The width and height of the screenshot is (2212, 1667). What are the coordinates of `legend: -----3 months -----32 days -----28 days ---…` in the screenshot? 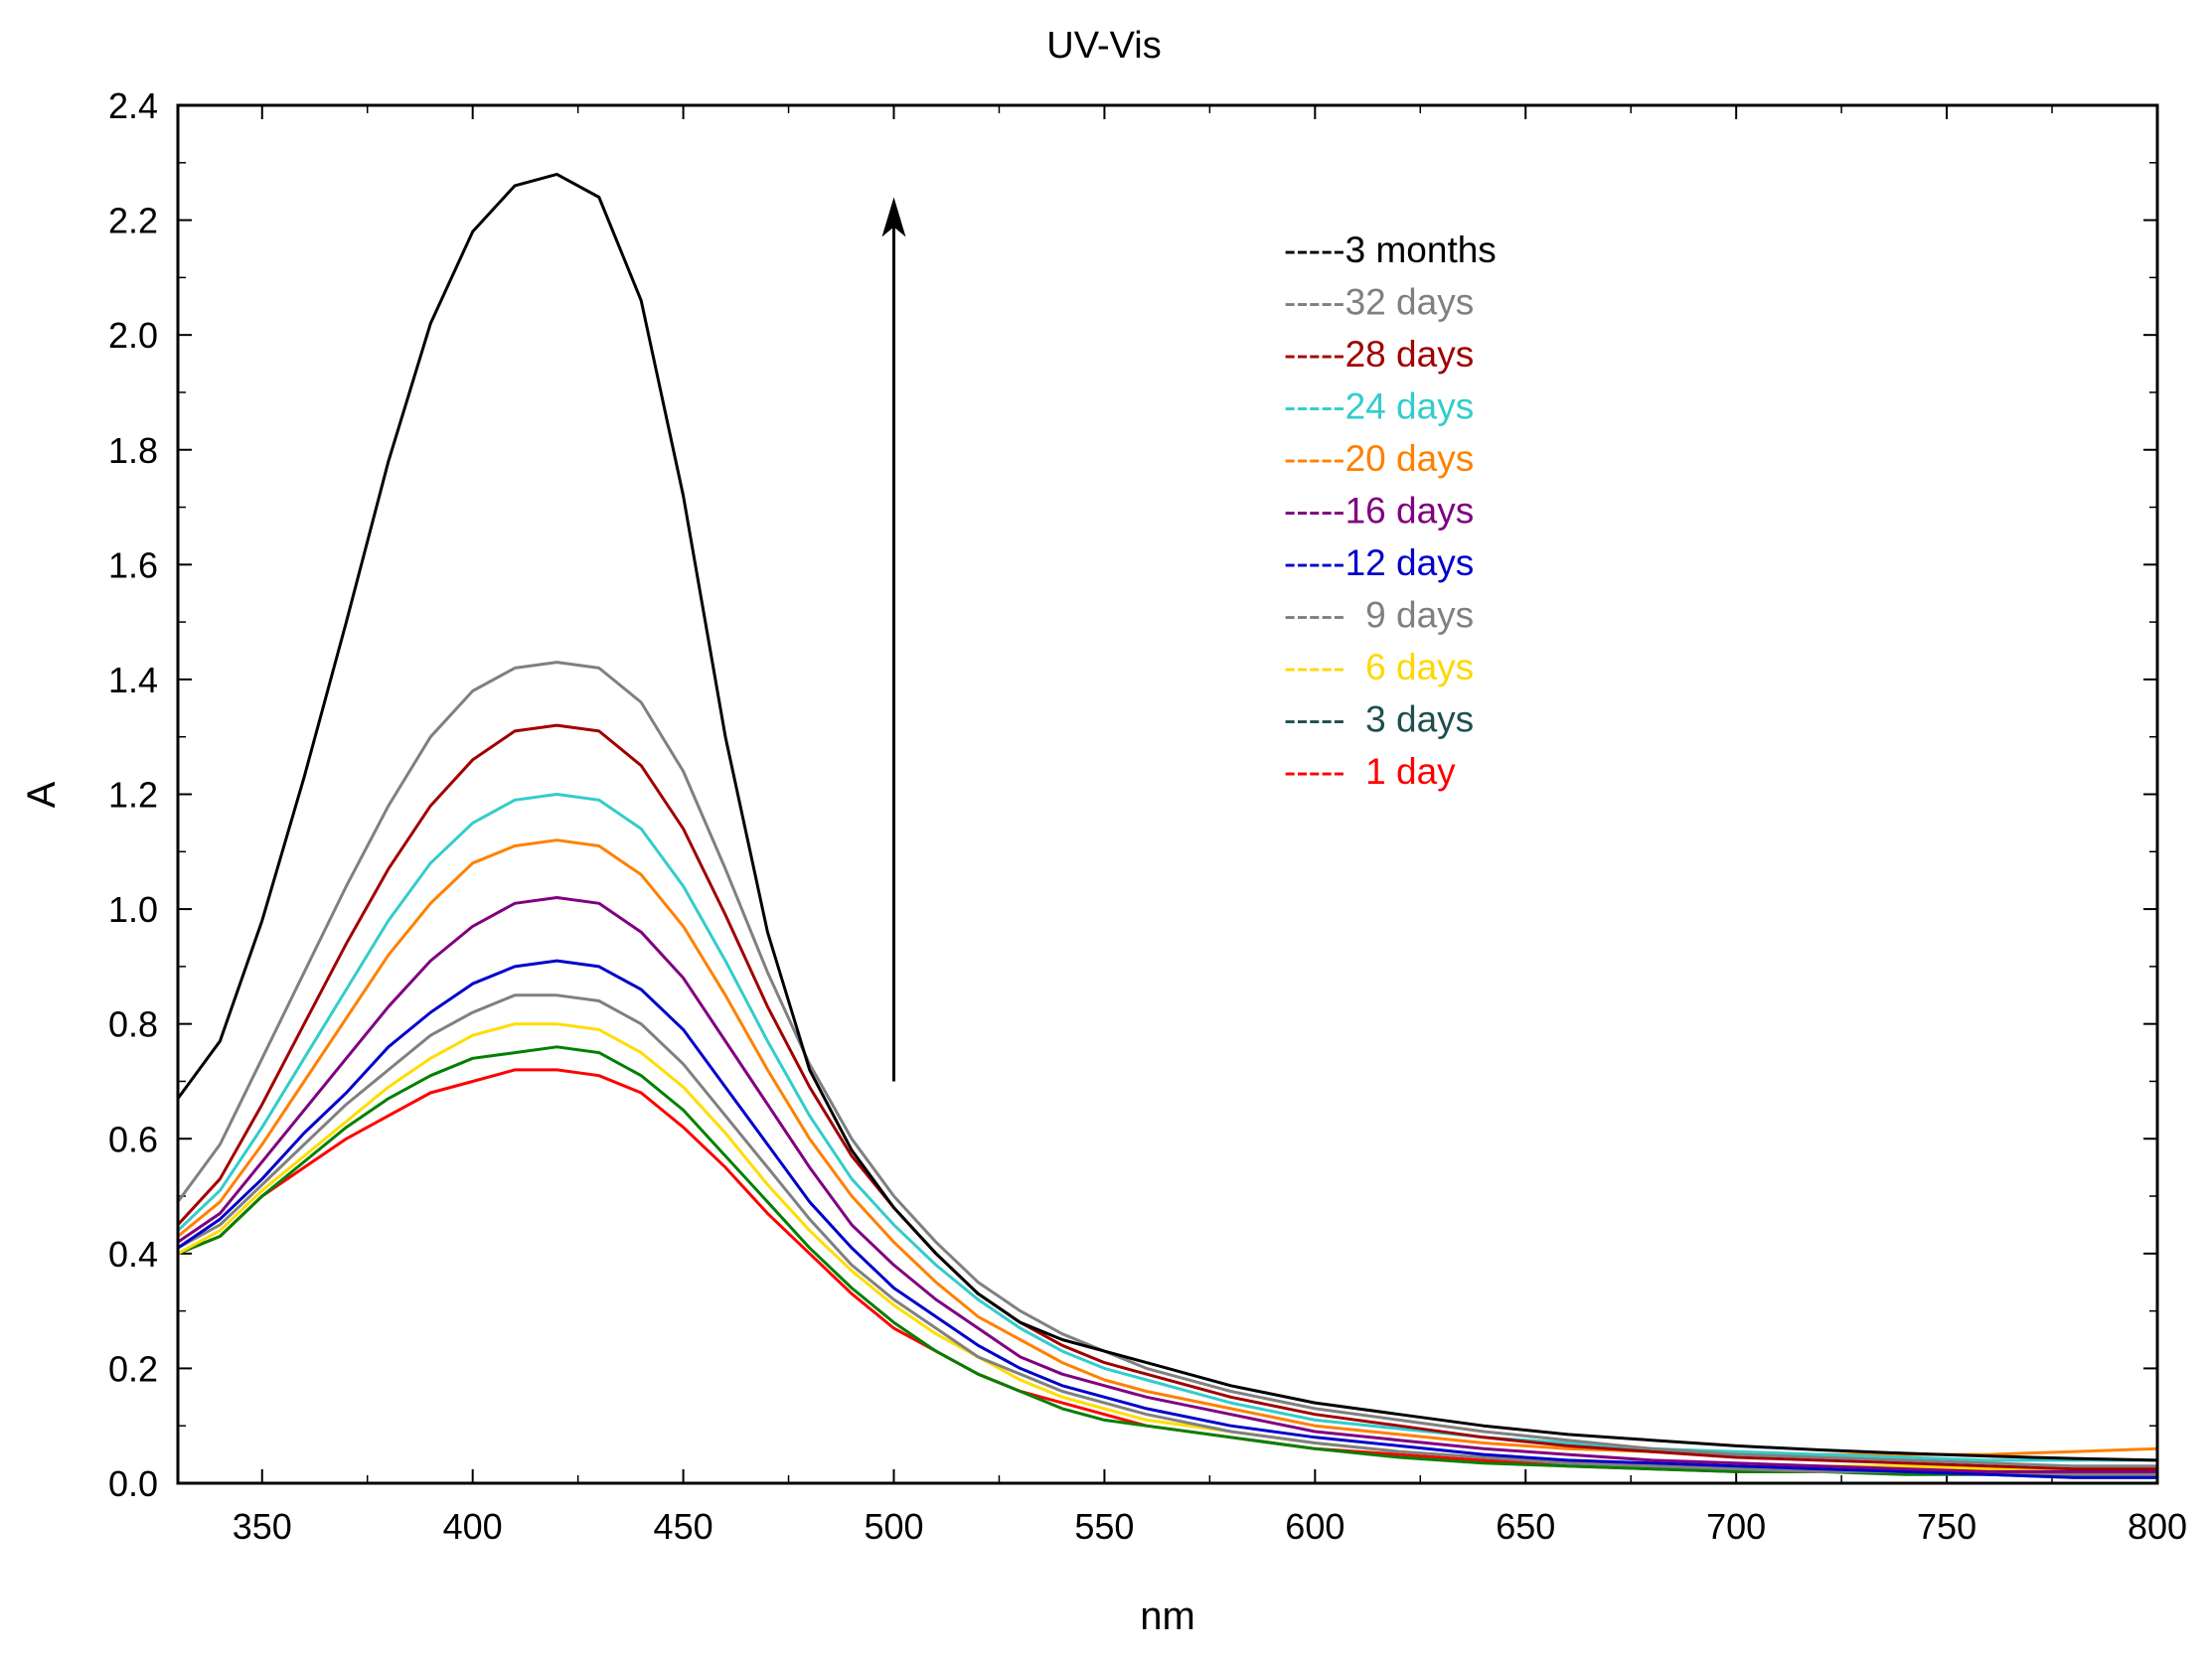 It's located at (1391, 511).